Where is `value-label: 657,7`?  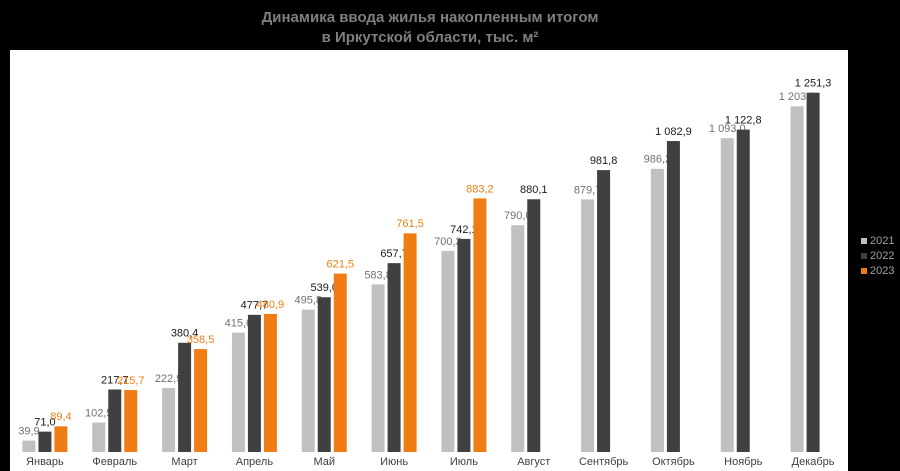 value-label: 657,7 is located at coordinates (394, 254).